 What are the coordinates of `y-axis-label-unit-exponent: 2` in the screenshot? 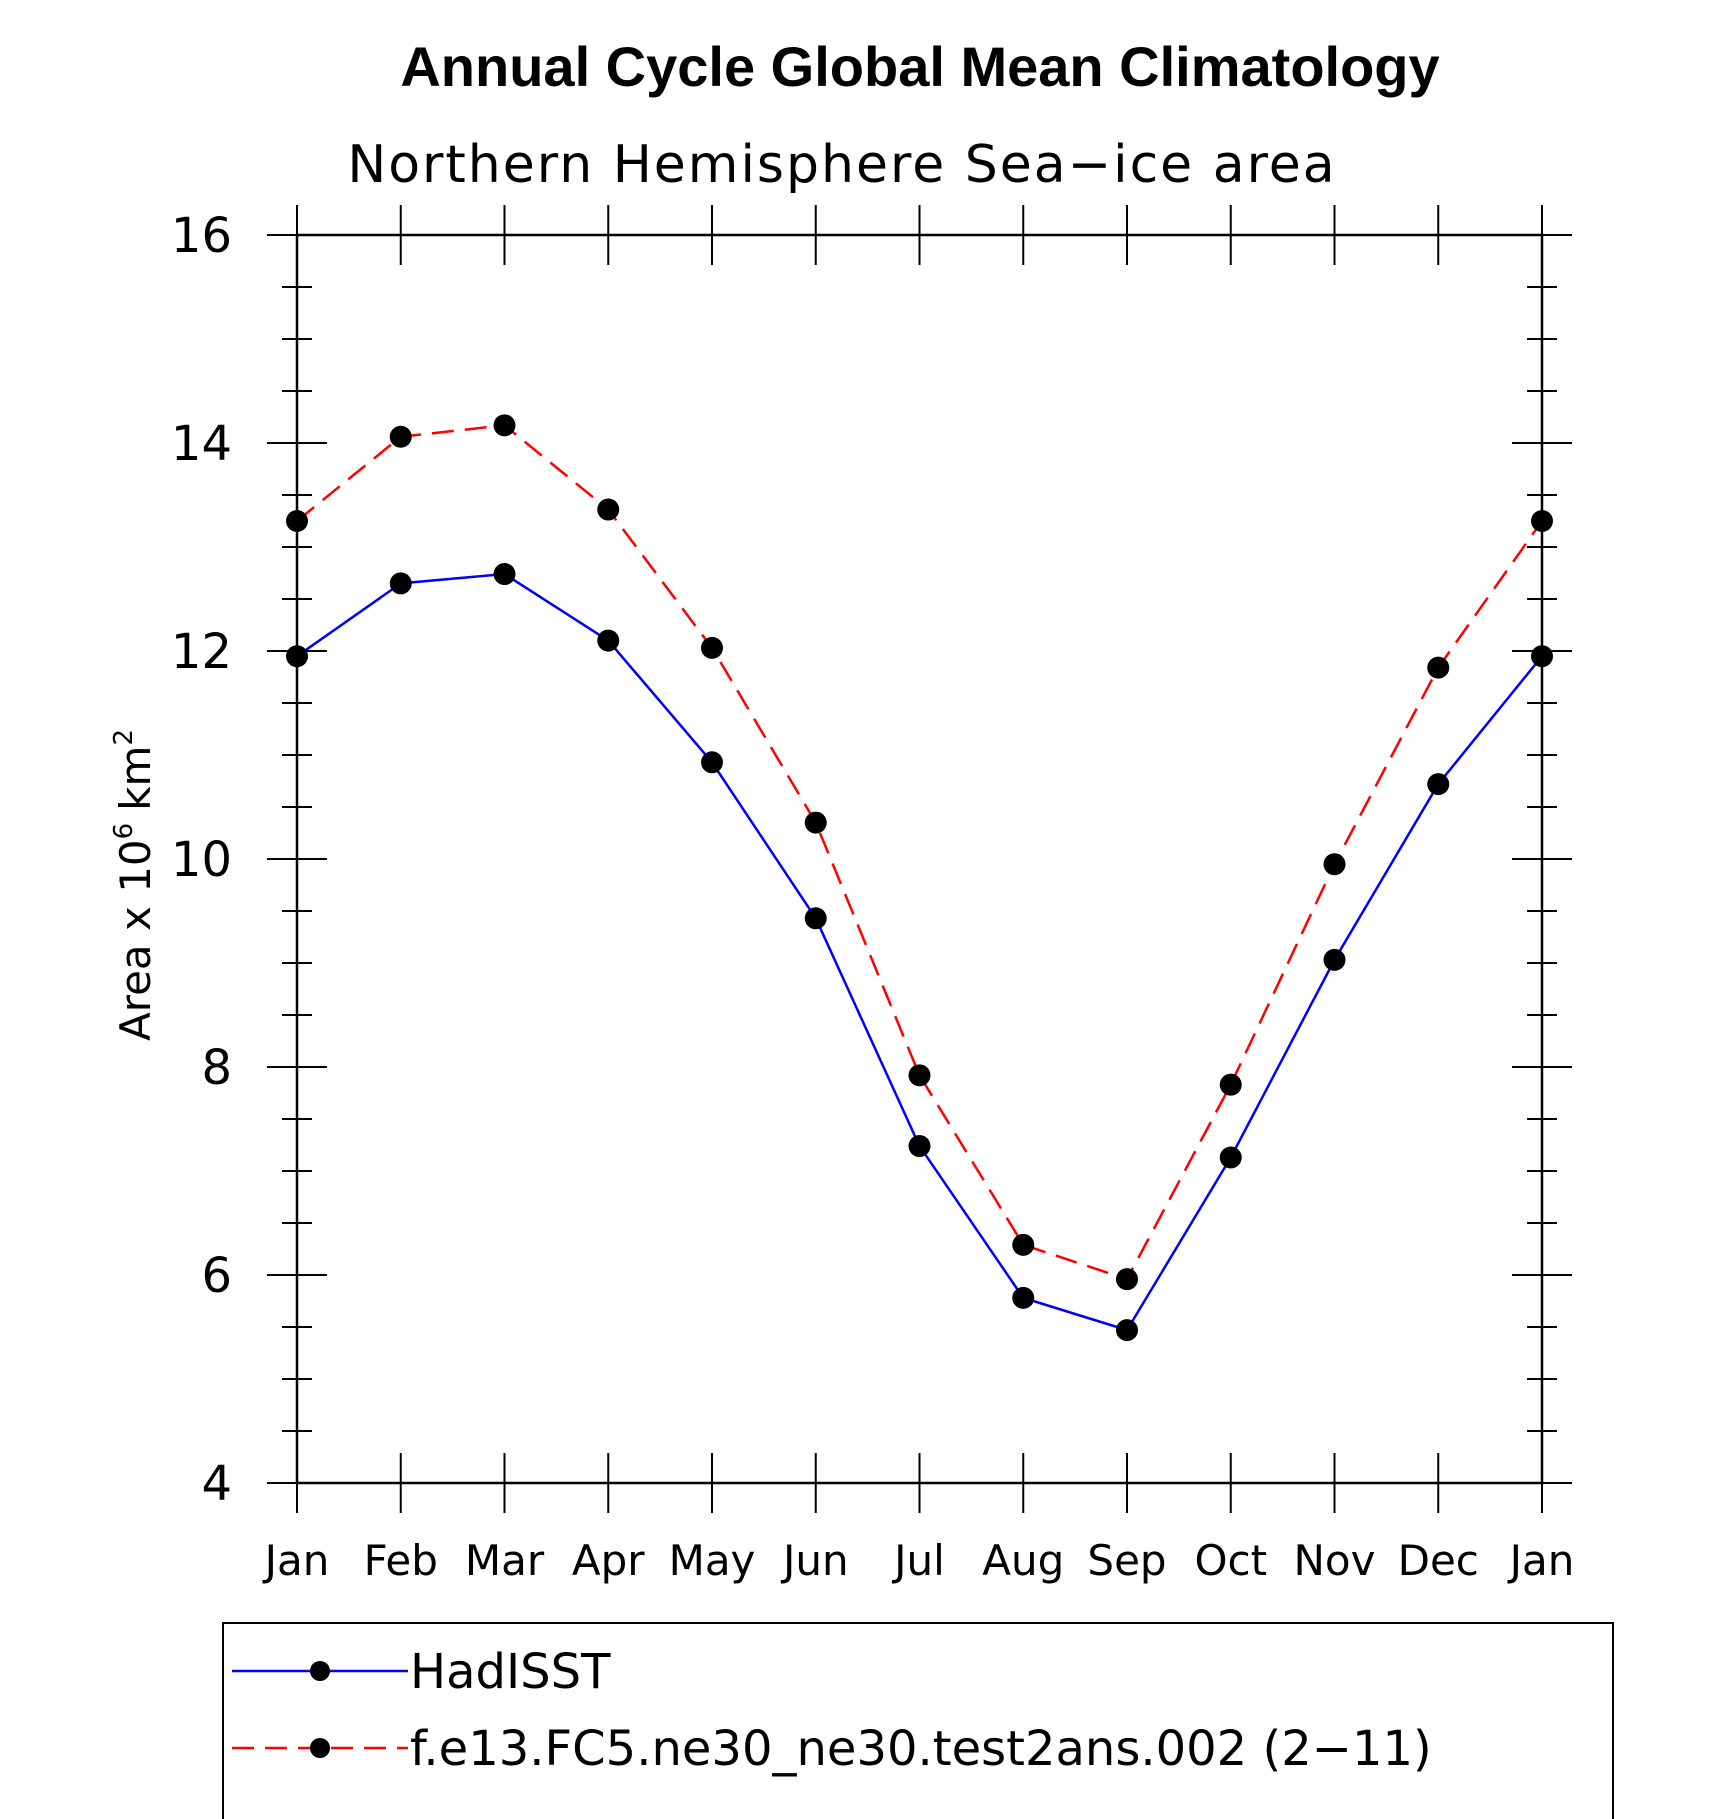 It's located at (124, 737).